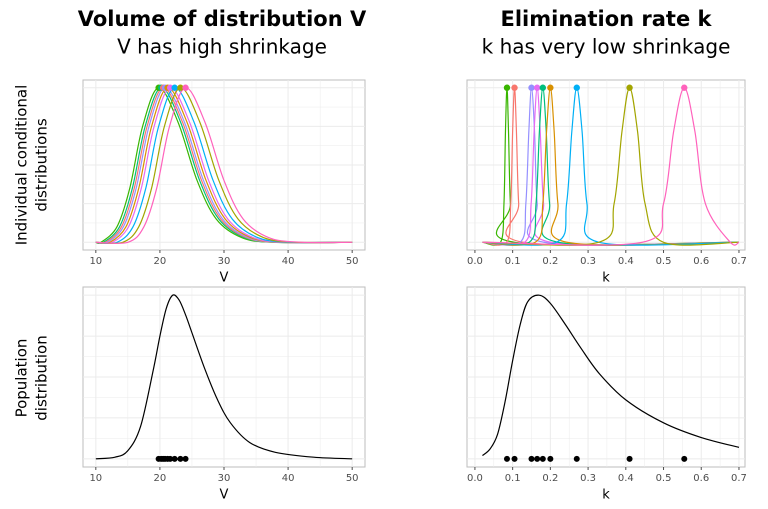  Describe the element at coordinates (606, 47) in the screenshot. I see `column-subtitle: k has very low shrinkage` at that location.